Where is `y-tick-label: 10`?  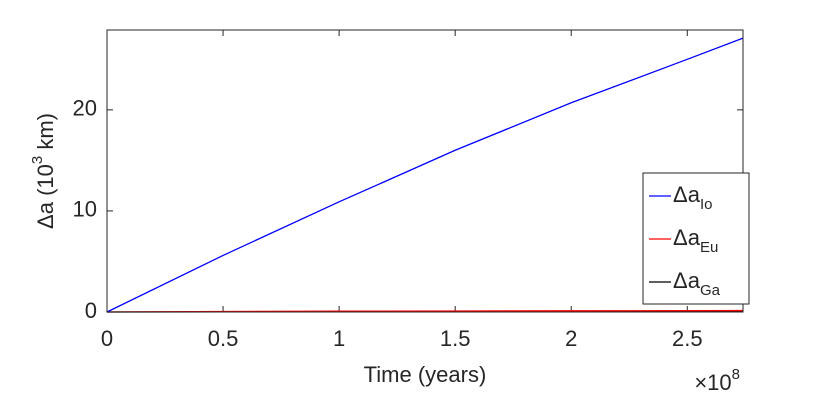 y-tick-label: 10 is located at coordinates (85, 209).